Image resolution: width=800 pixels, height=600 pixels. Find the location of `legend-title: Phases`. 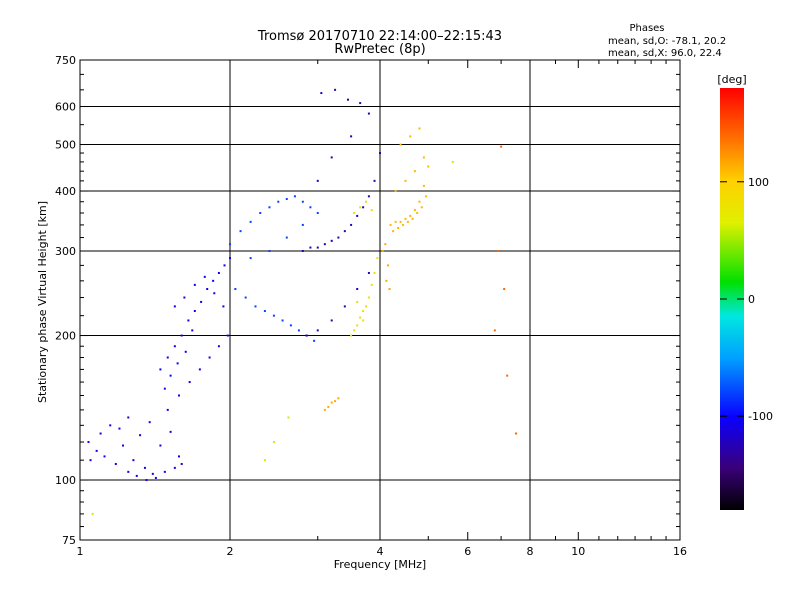

legend-title: Phases is located at coordinates (646, 28).